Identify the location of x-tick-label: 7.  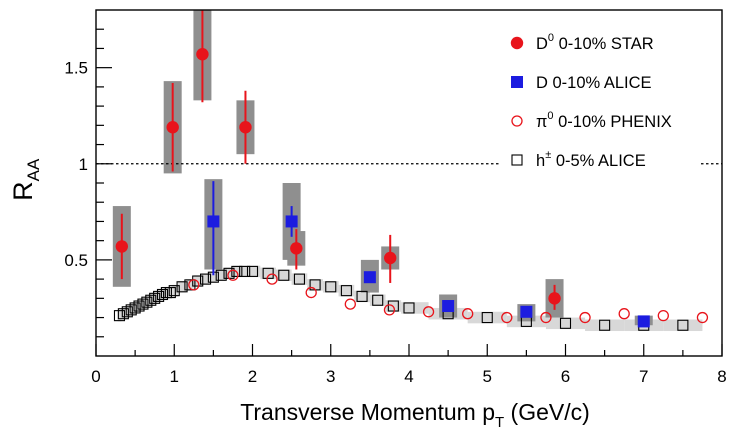
(643, 376).